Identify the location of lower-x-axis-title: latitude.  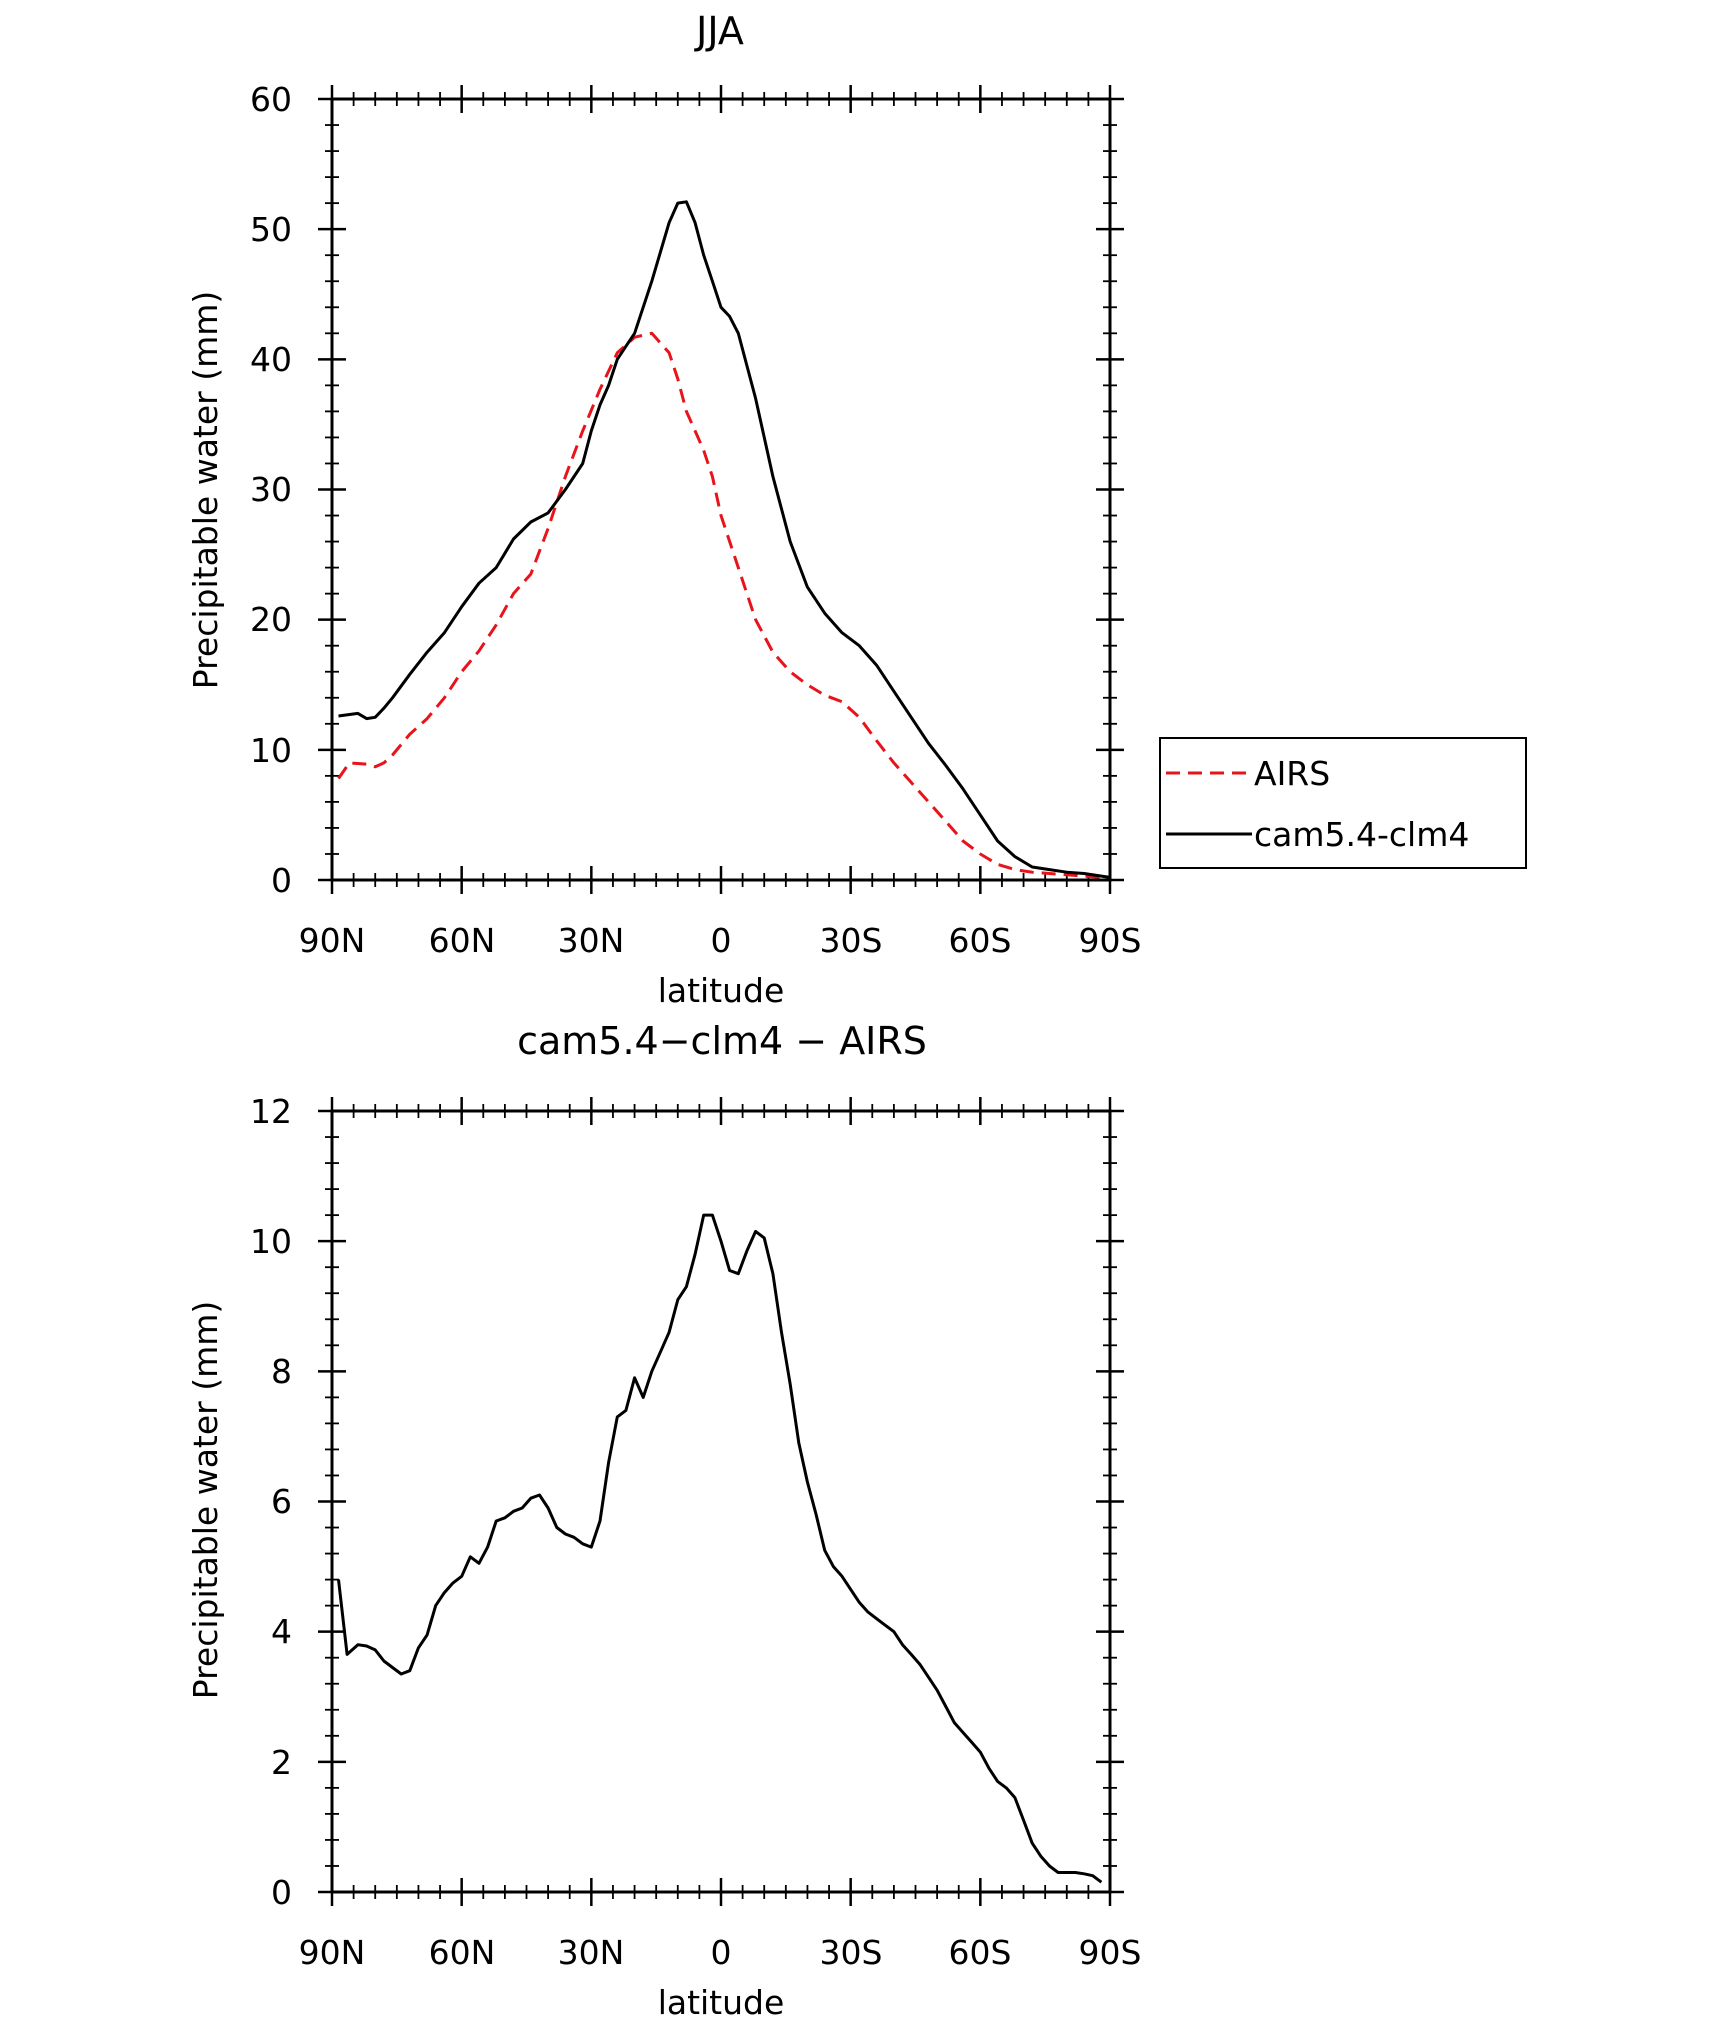
(721, 2002).